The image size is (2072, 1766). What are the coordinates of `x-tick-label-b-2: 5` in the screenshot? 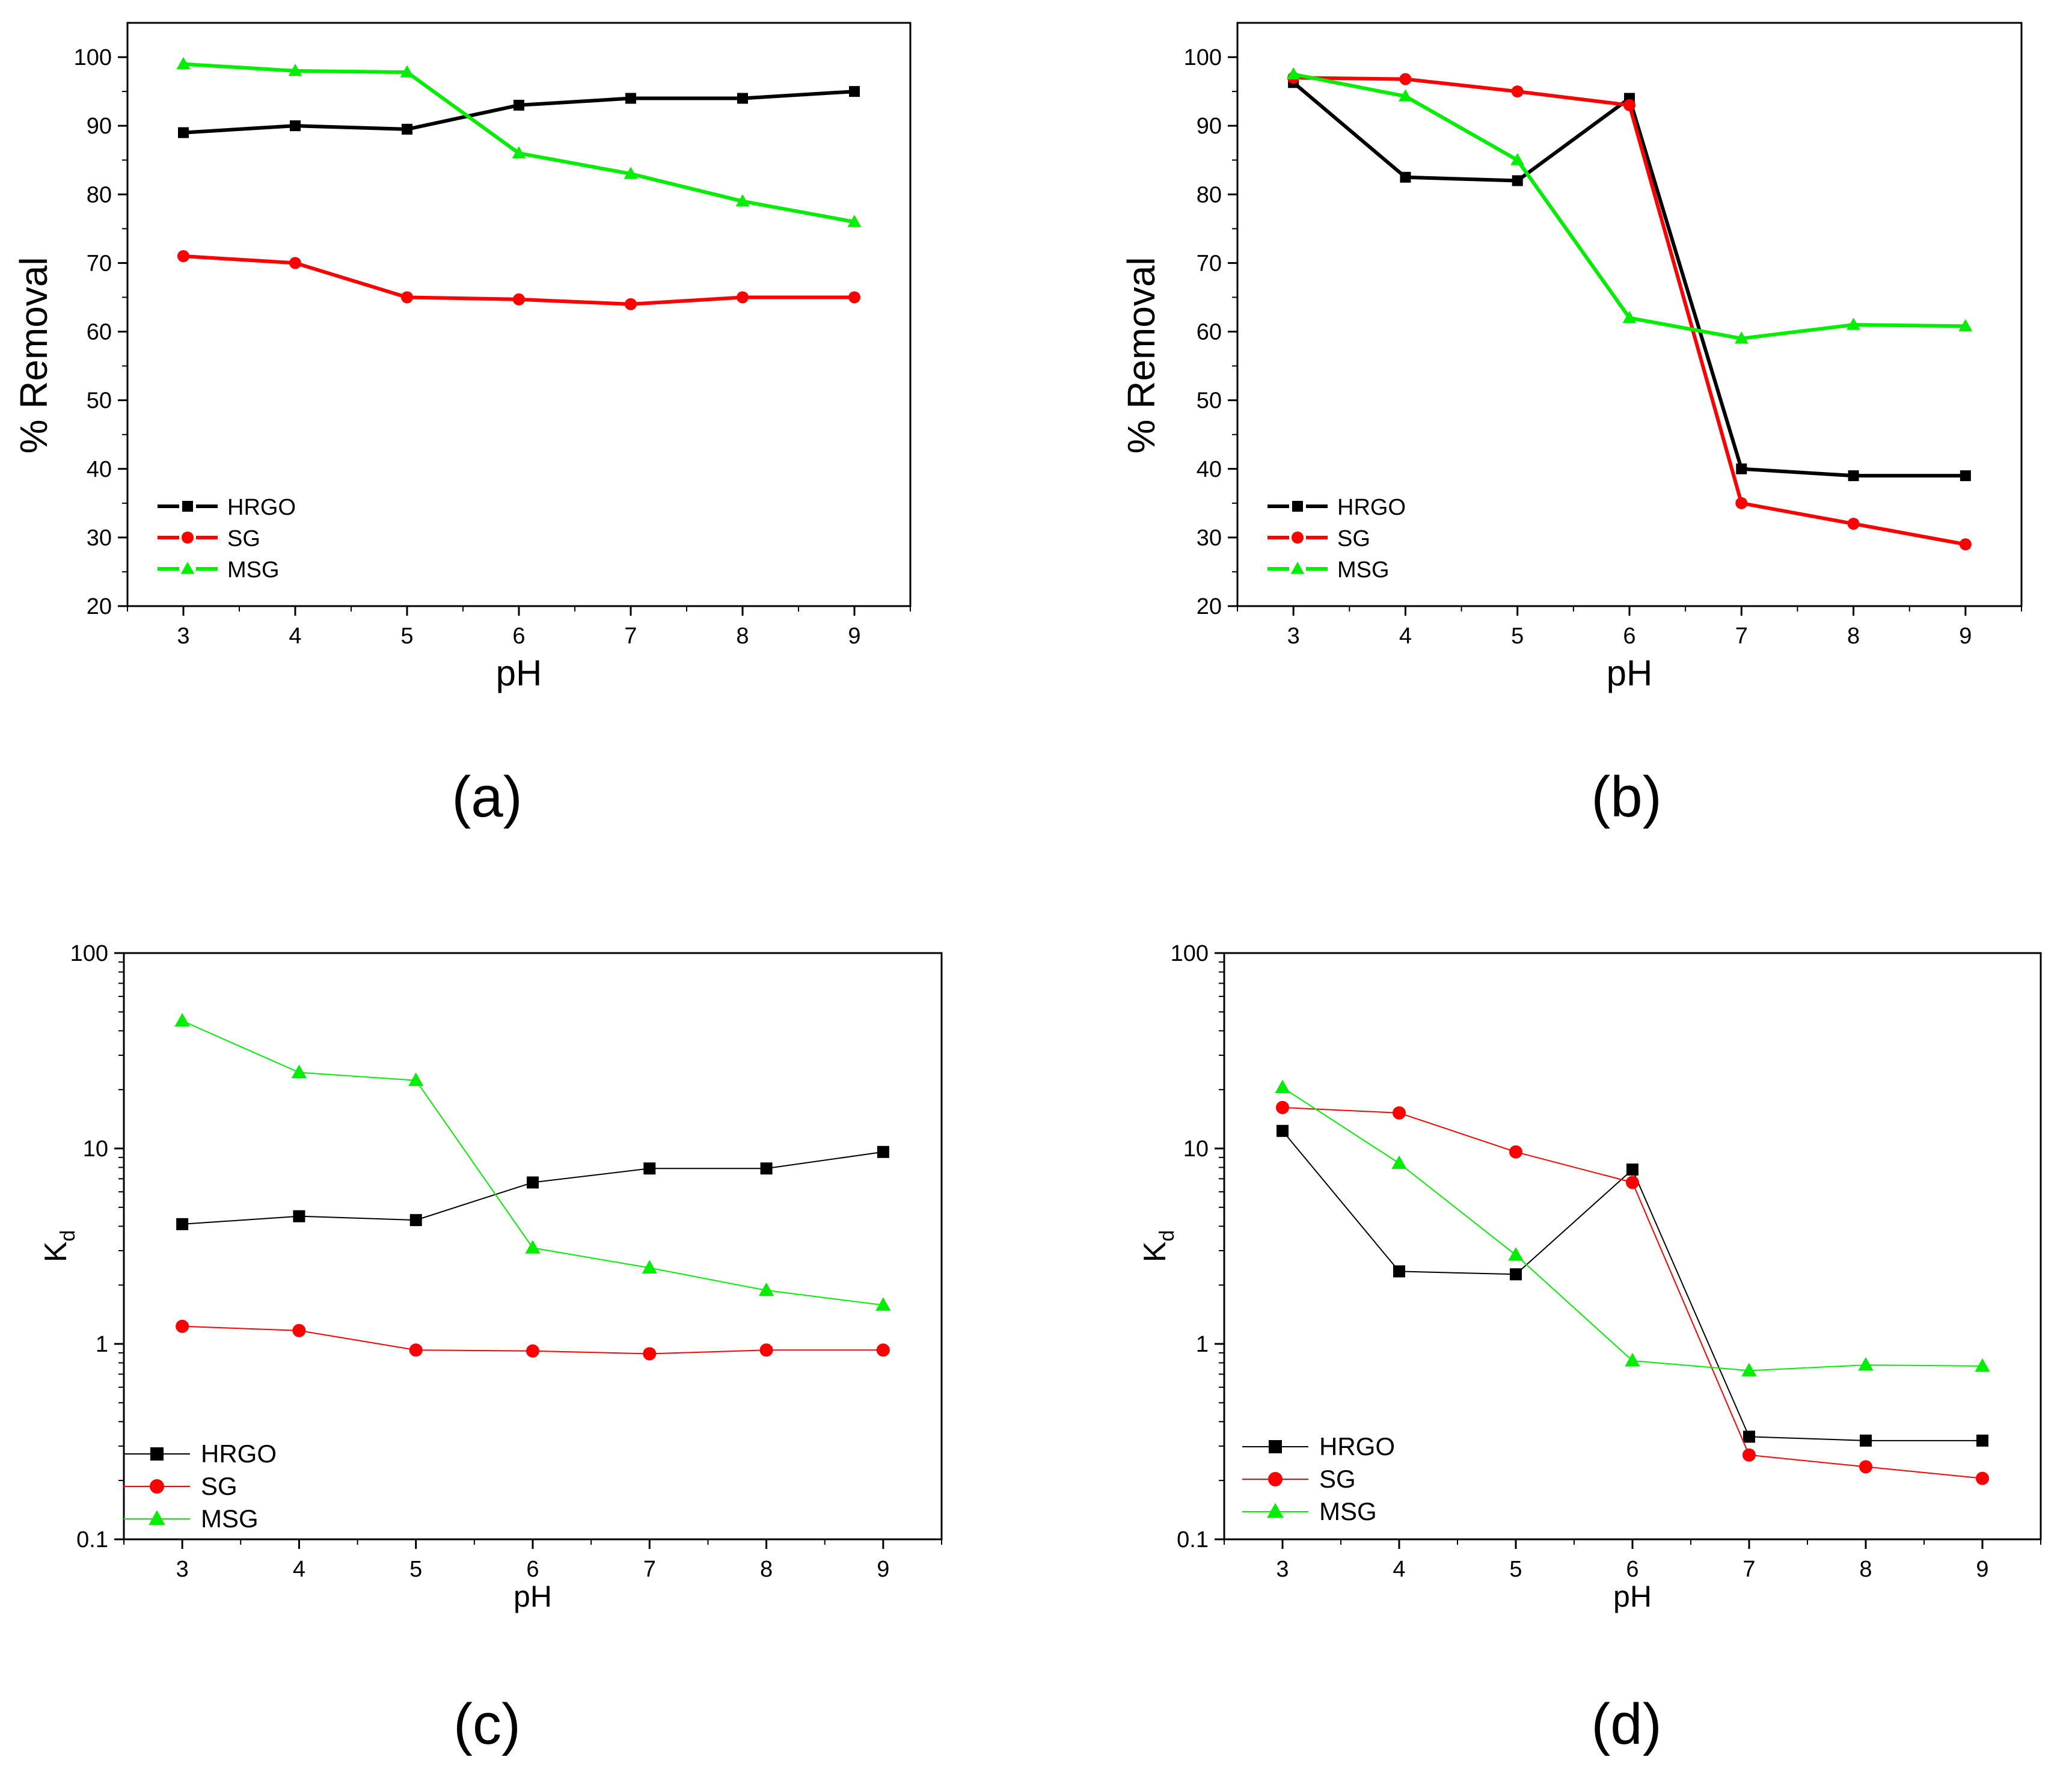 It's located at (1517, 636).